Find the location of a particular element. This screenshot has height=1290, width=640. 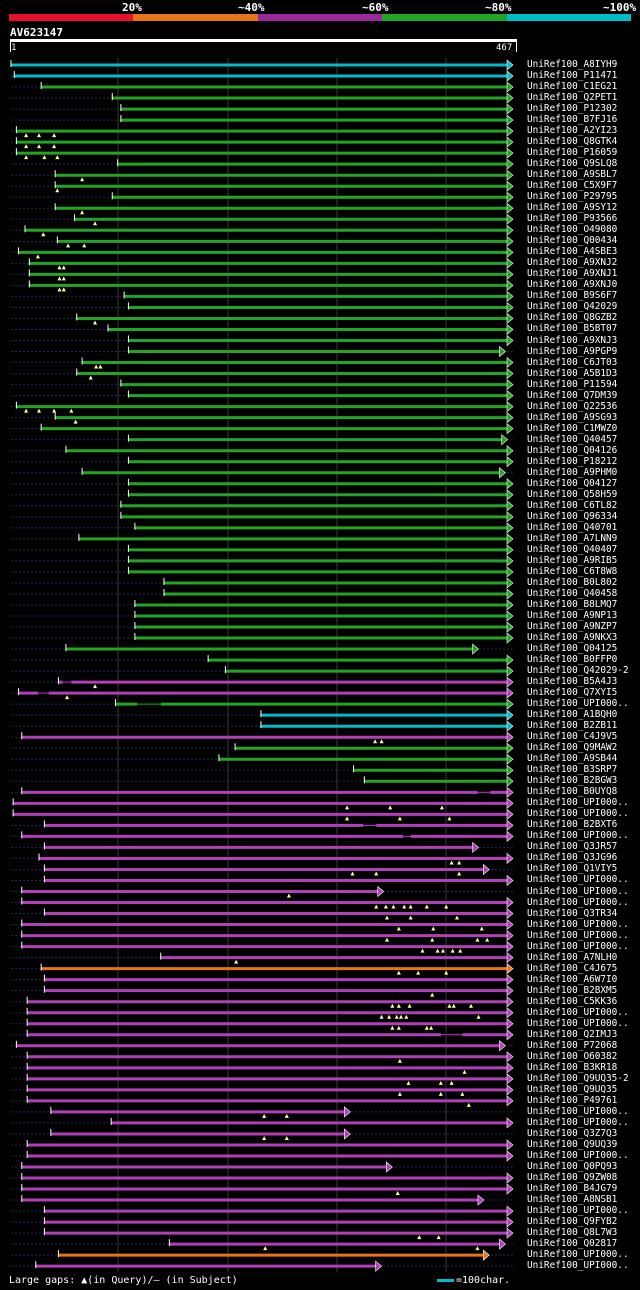

hit-label: UniRef100_B2ZB11 is located at coordinates (572, 726).